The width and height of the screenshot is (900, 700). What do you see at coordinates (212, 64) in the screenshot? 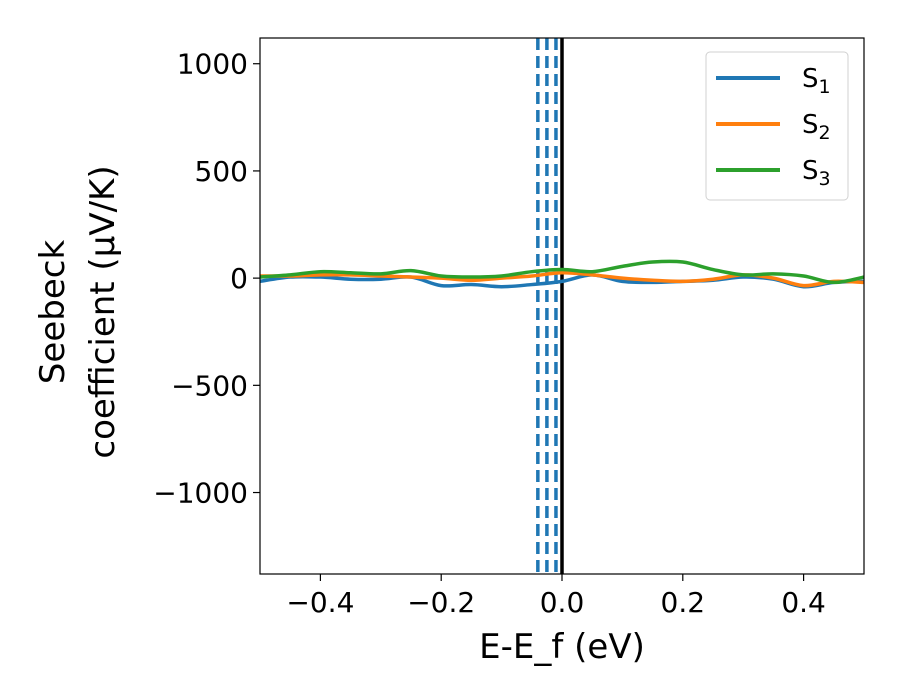
I see `y-tick-label: 1000` at bounding box center [212, 64].